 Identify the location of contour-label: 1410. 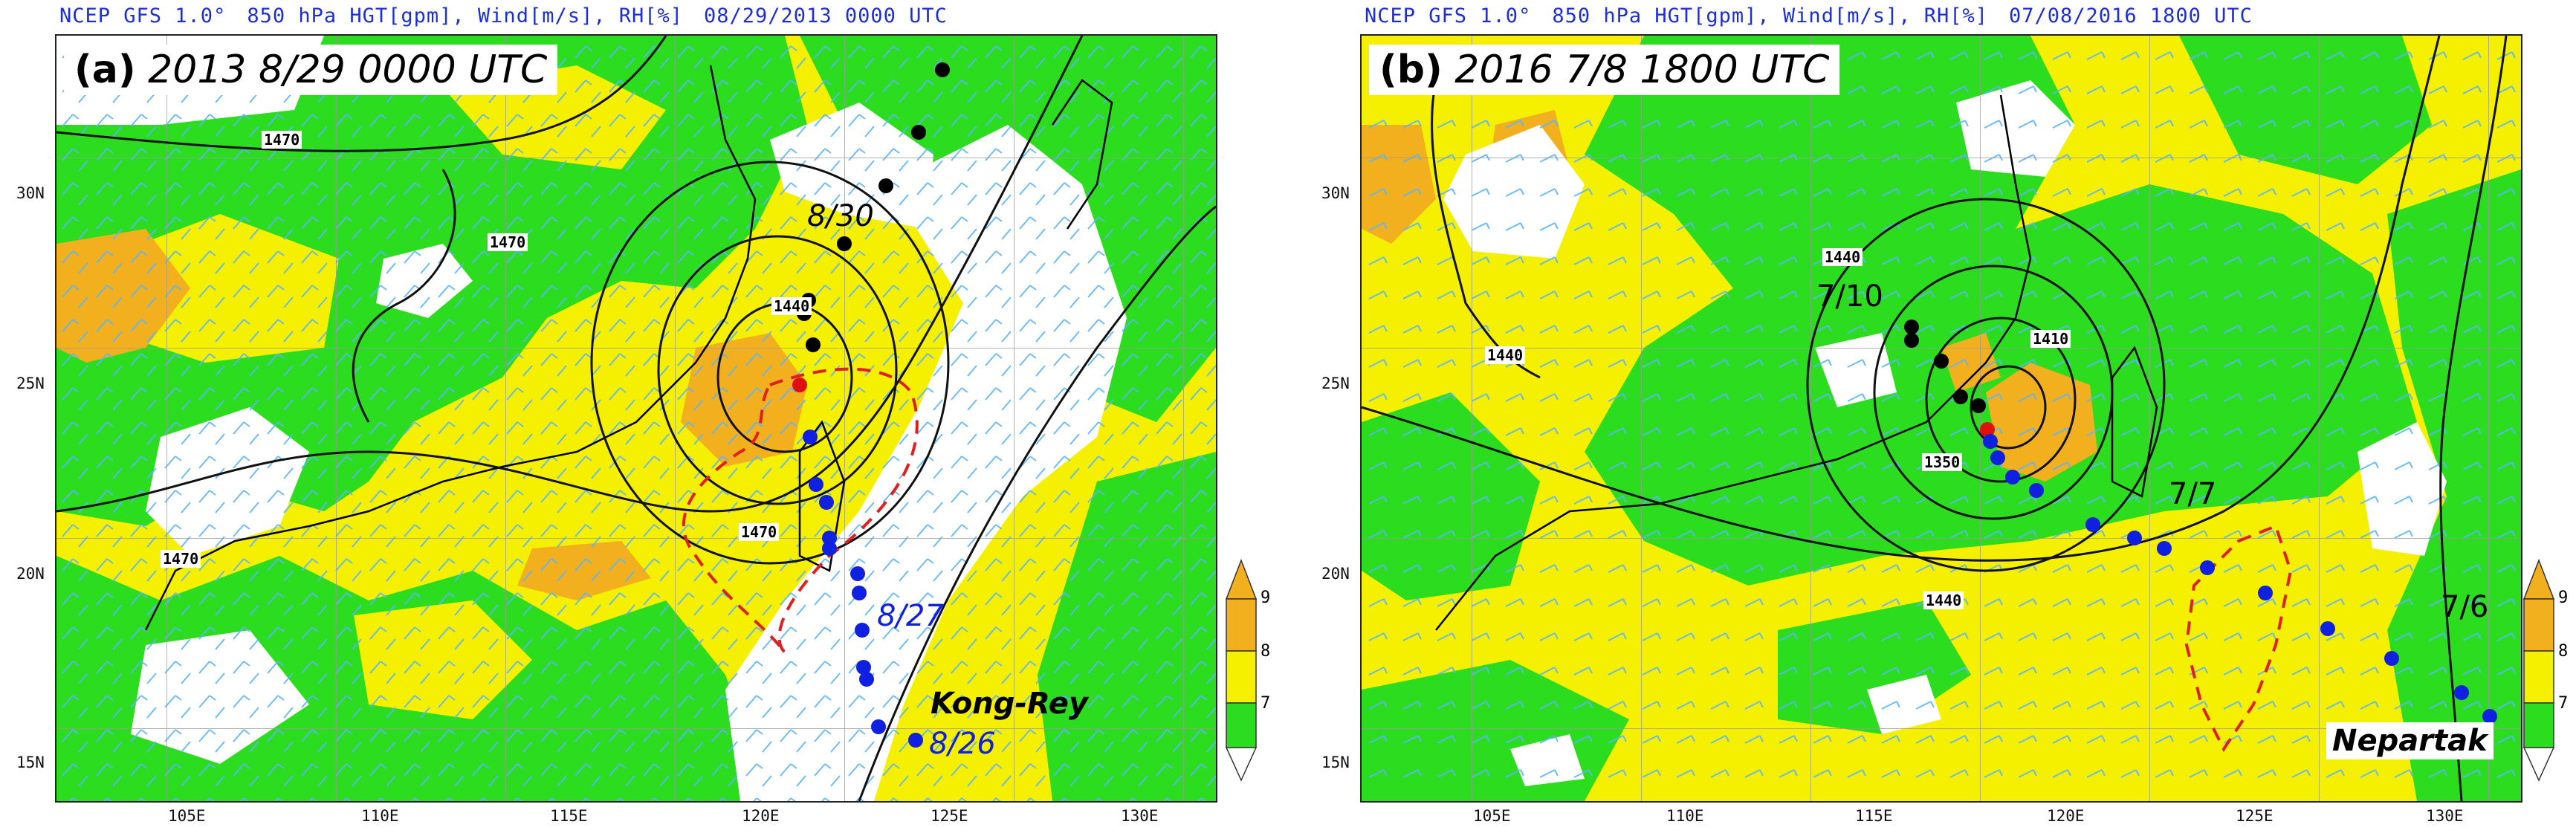
(2050, 339).